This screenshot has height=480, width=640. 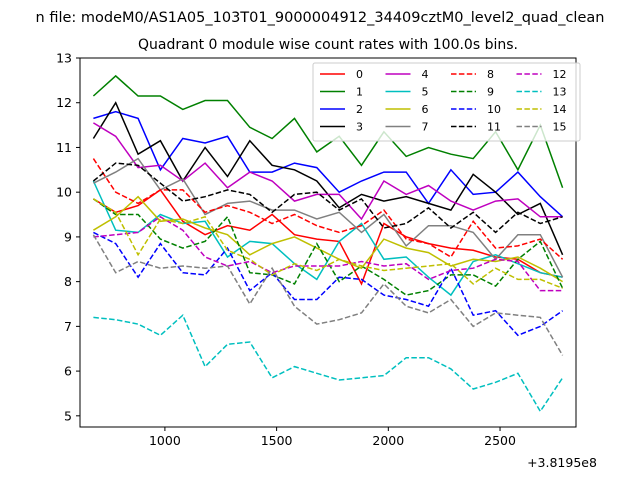 What do you see at coordinates (490, 74) in the screenshot?
I see `legend-label-8: 8` at bounding box center [490, 74].